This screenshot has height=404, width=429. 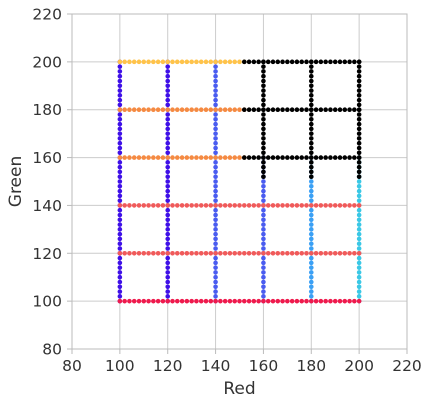 What do you see at coordinates (239, 389) in the screenshot?
I see `x-axis-label: Red` at bounding box center [239, 389].